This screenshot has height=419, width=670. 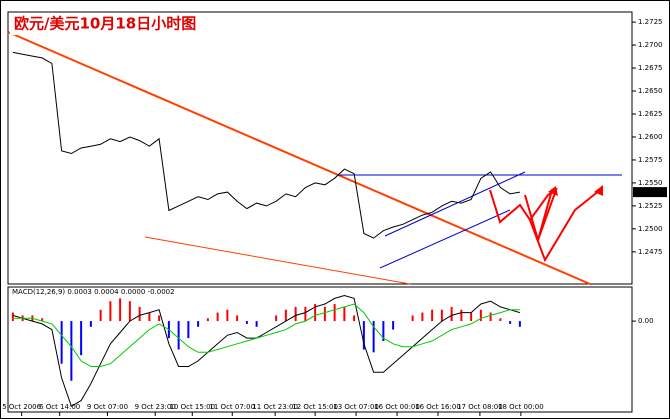 What do you see at coordinates (650, 206) in the screenshot?
I see `y-tick-label: 1.2525` at bounding box center [650, 206].